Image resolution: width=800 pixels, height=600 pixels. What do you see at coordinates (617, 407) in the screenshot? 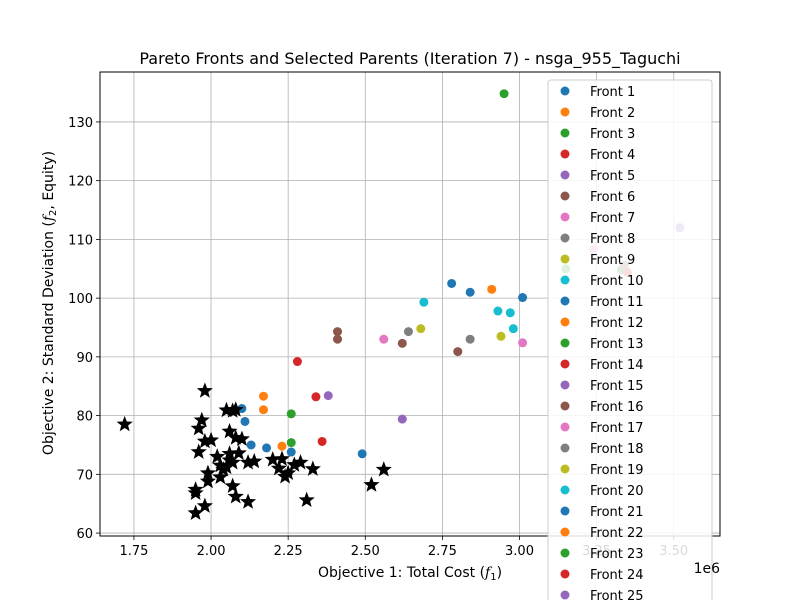
I see `legend-label: Front 16` at bounding box center [617, 407].